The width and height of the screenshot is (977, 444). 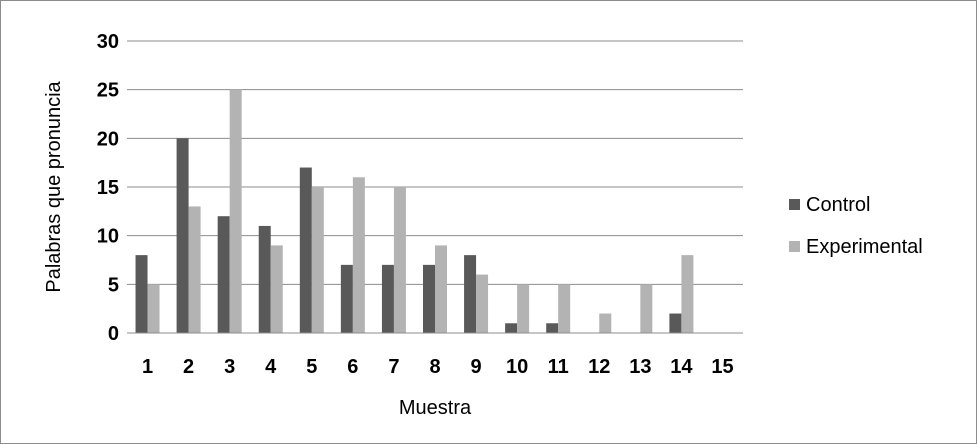 What do you see at coordinates (188, 367) in the screenshot?
I see `x-tick-label: 2` at bounding box center [188, 367].